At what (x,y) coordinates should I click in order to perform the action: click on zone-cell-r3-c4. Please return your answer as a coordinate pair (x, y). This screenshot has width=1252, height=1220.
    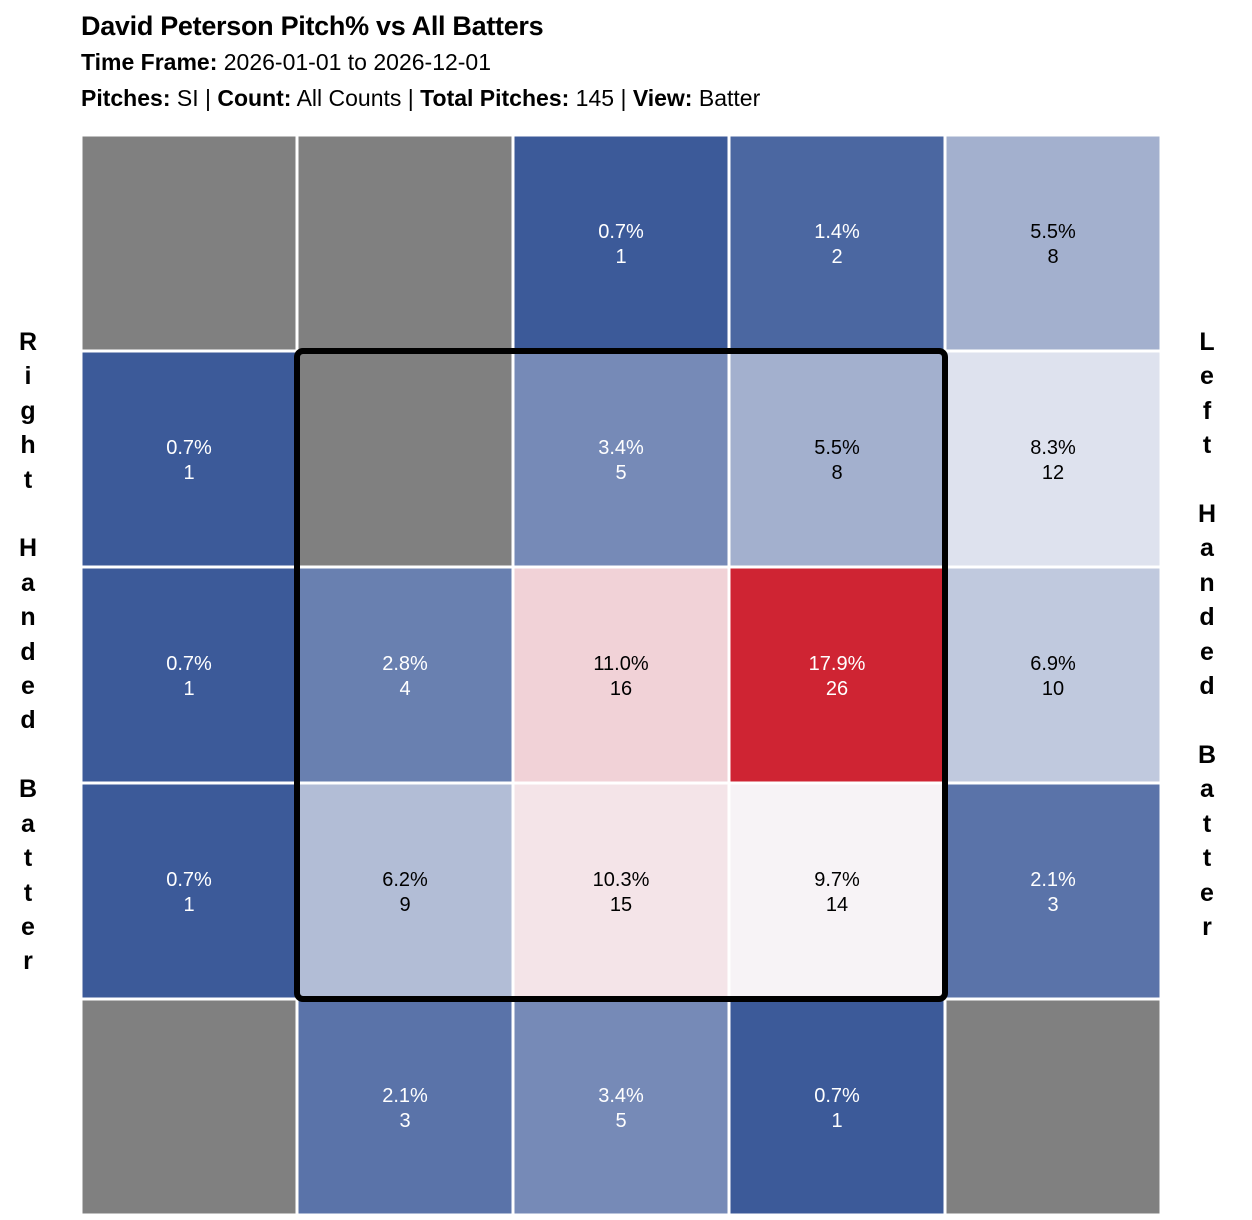
    Looking at the image, I should click on (1053, 891).